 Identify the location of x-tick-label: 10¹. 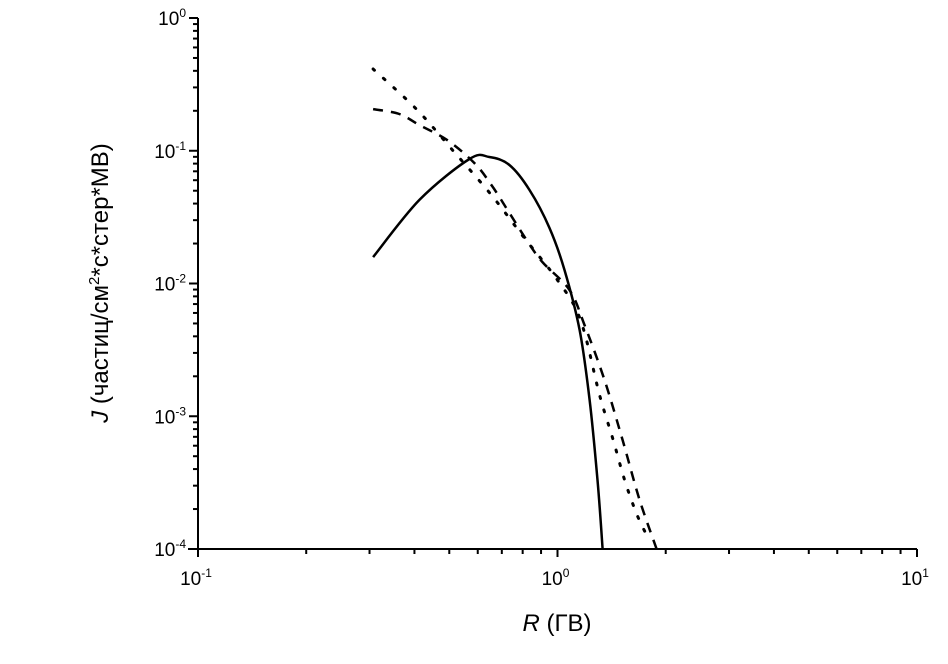
(915, 578).